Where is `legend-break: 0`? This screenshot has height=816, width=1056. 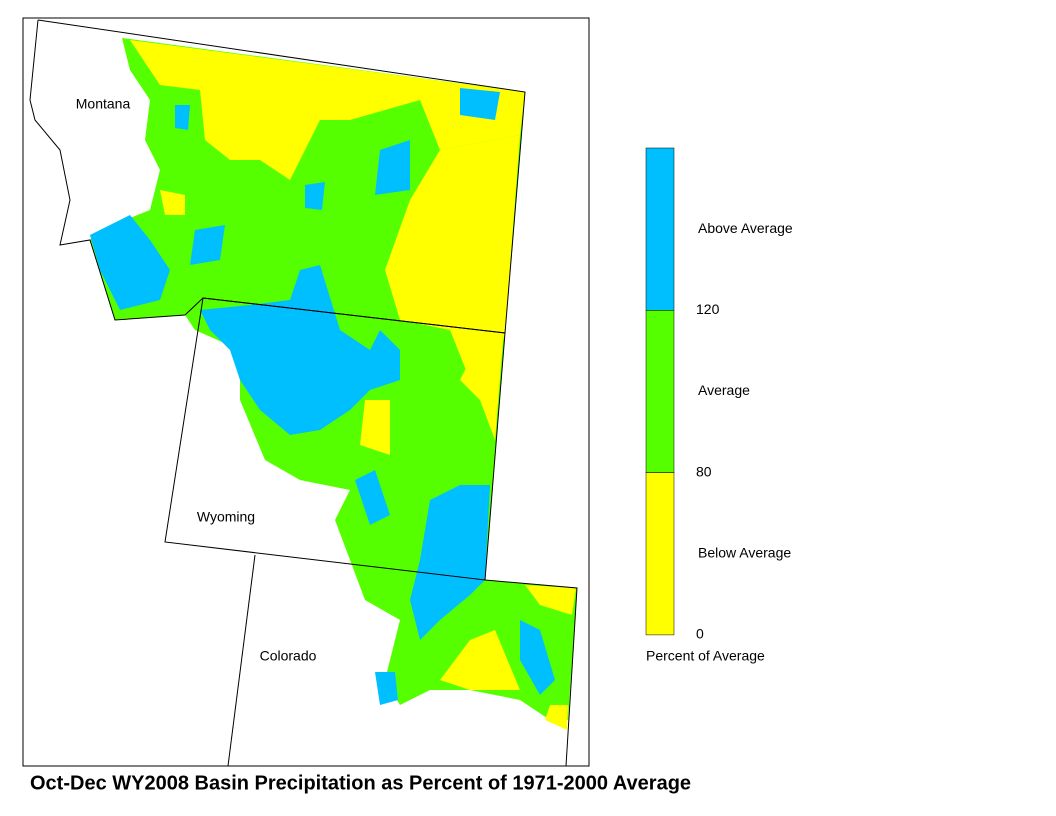
legend-break: 0 is located at coordinates (700, 634).